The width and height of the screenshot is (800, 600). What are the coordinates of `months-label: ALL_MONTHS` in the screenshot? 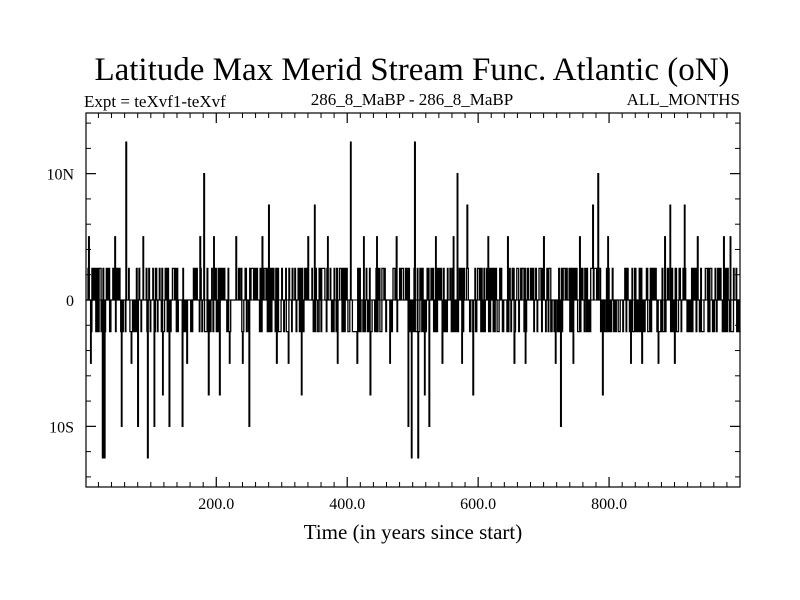 It's located at (683, 99).